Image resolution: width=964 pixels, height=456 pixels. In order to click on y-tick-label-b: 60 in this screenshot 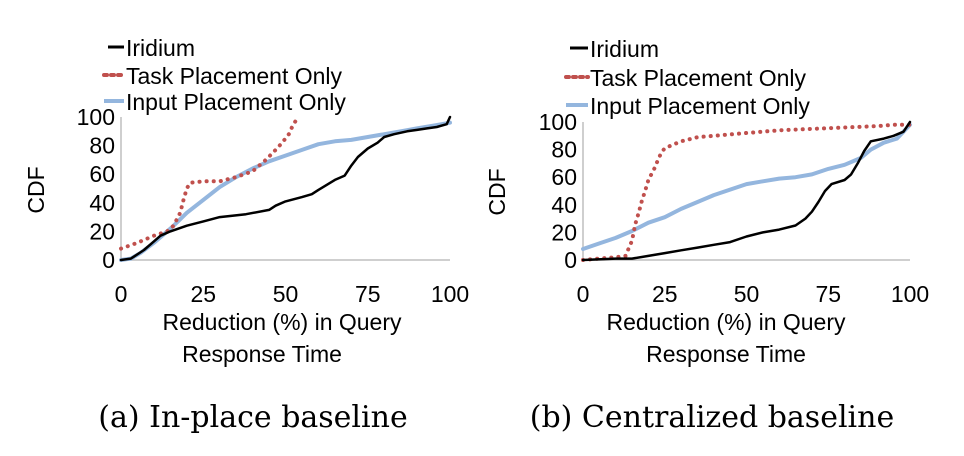, I will do `click(564, 177)`.